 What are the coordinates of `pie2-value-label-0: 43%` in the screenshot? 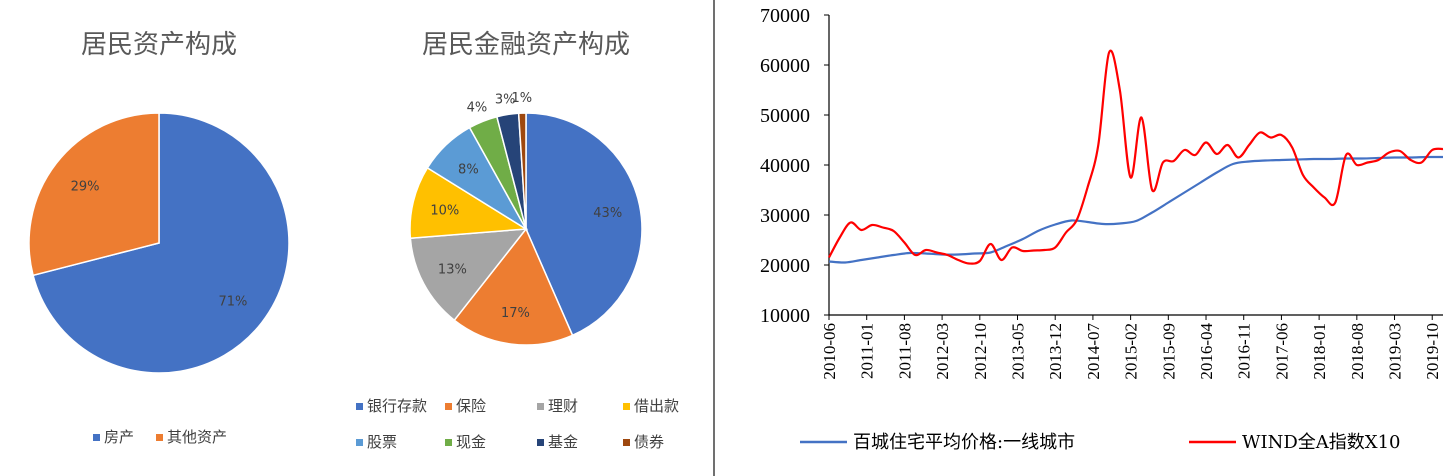 It's located at (607, 213).